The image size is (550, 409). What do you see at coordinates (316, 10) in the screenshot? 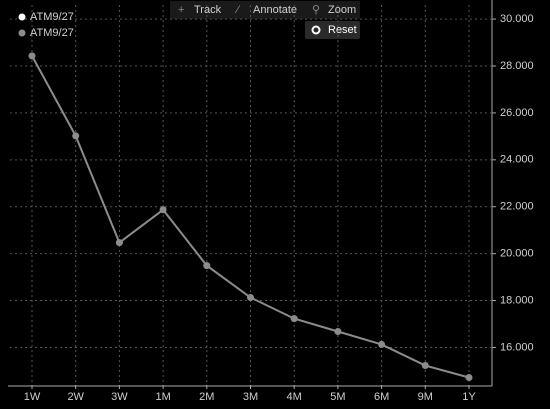
I see `zoom-icon: ⚲` at bounding box center [316, 10].